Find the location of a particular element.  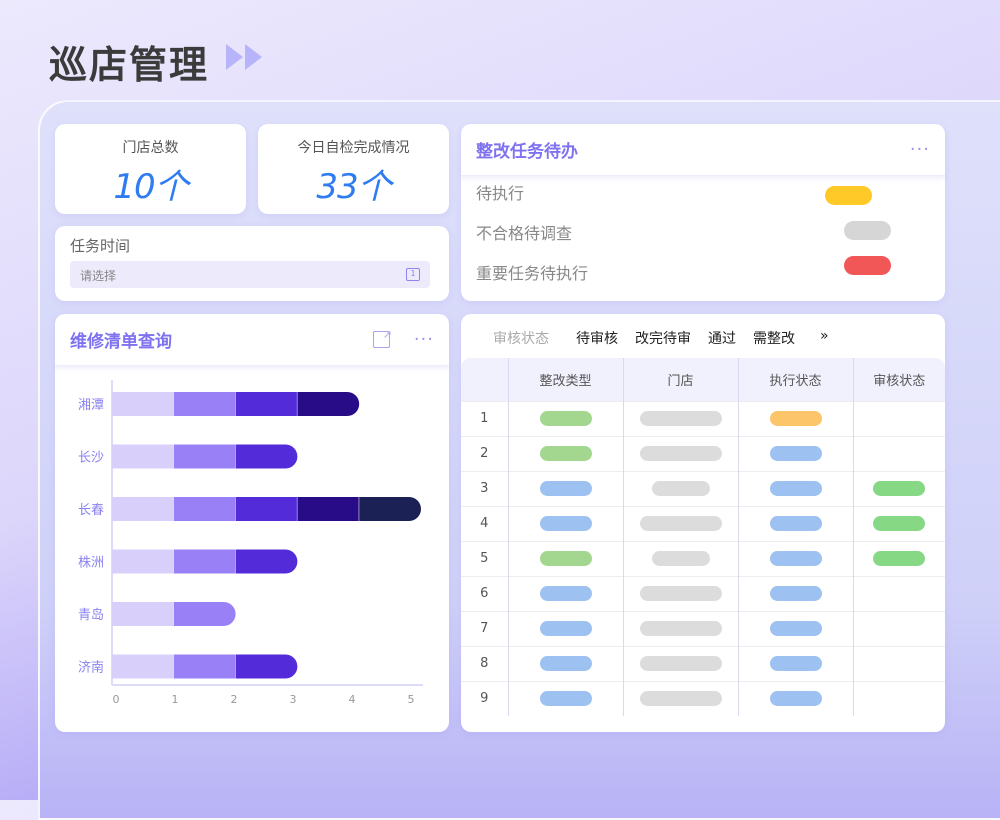

row-index: 2 is located at coordinates (484, 453).